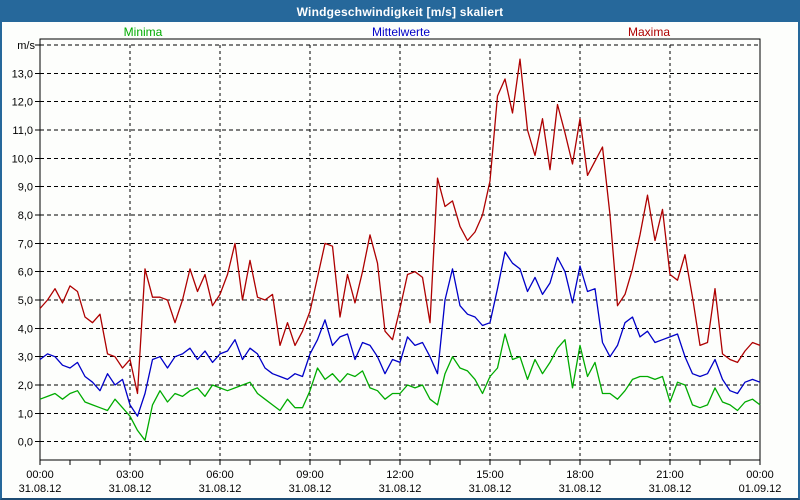 Image resolution: width=800 pixels, height=500 pixels. What do you see at coordinates (130, 475) in the screenshot?
I see `x-tick-time-label: 03:00` at bounding box center [130, 475].